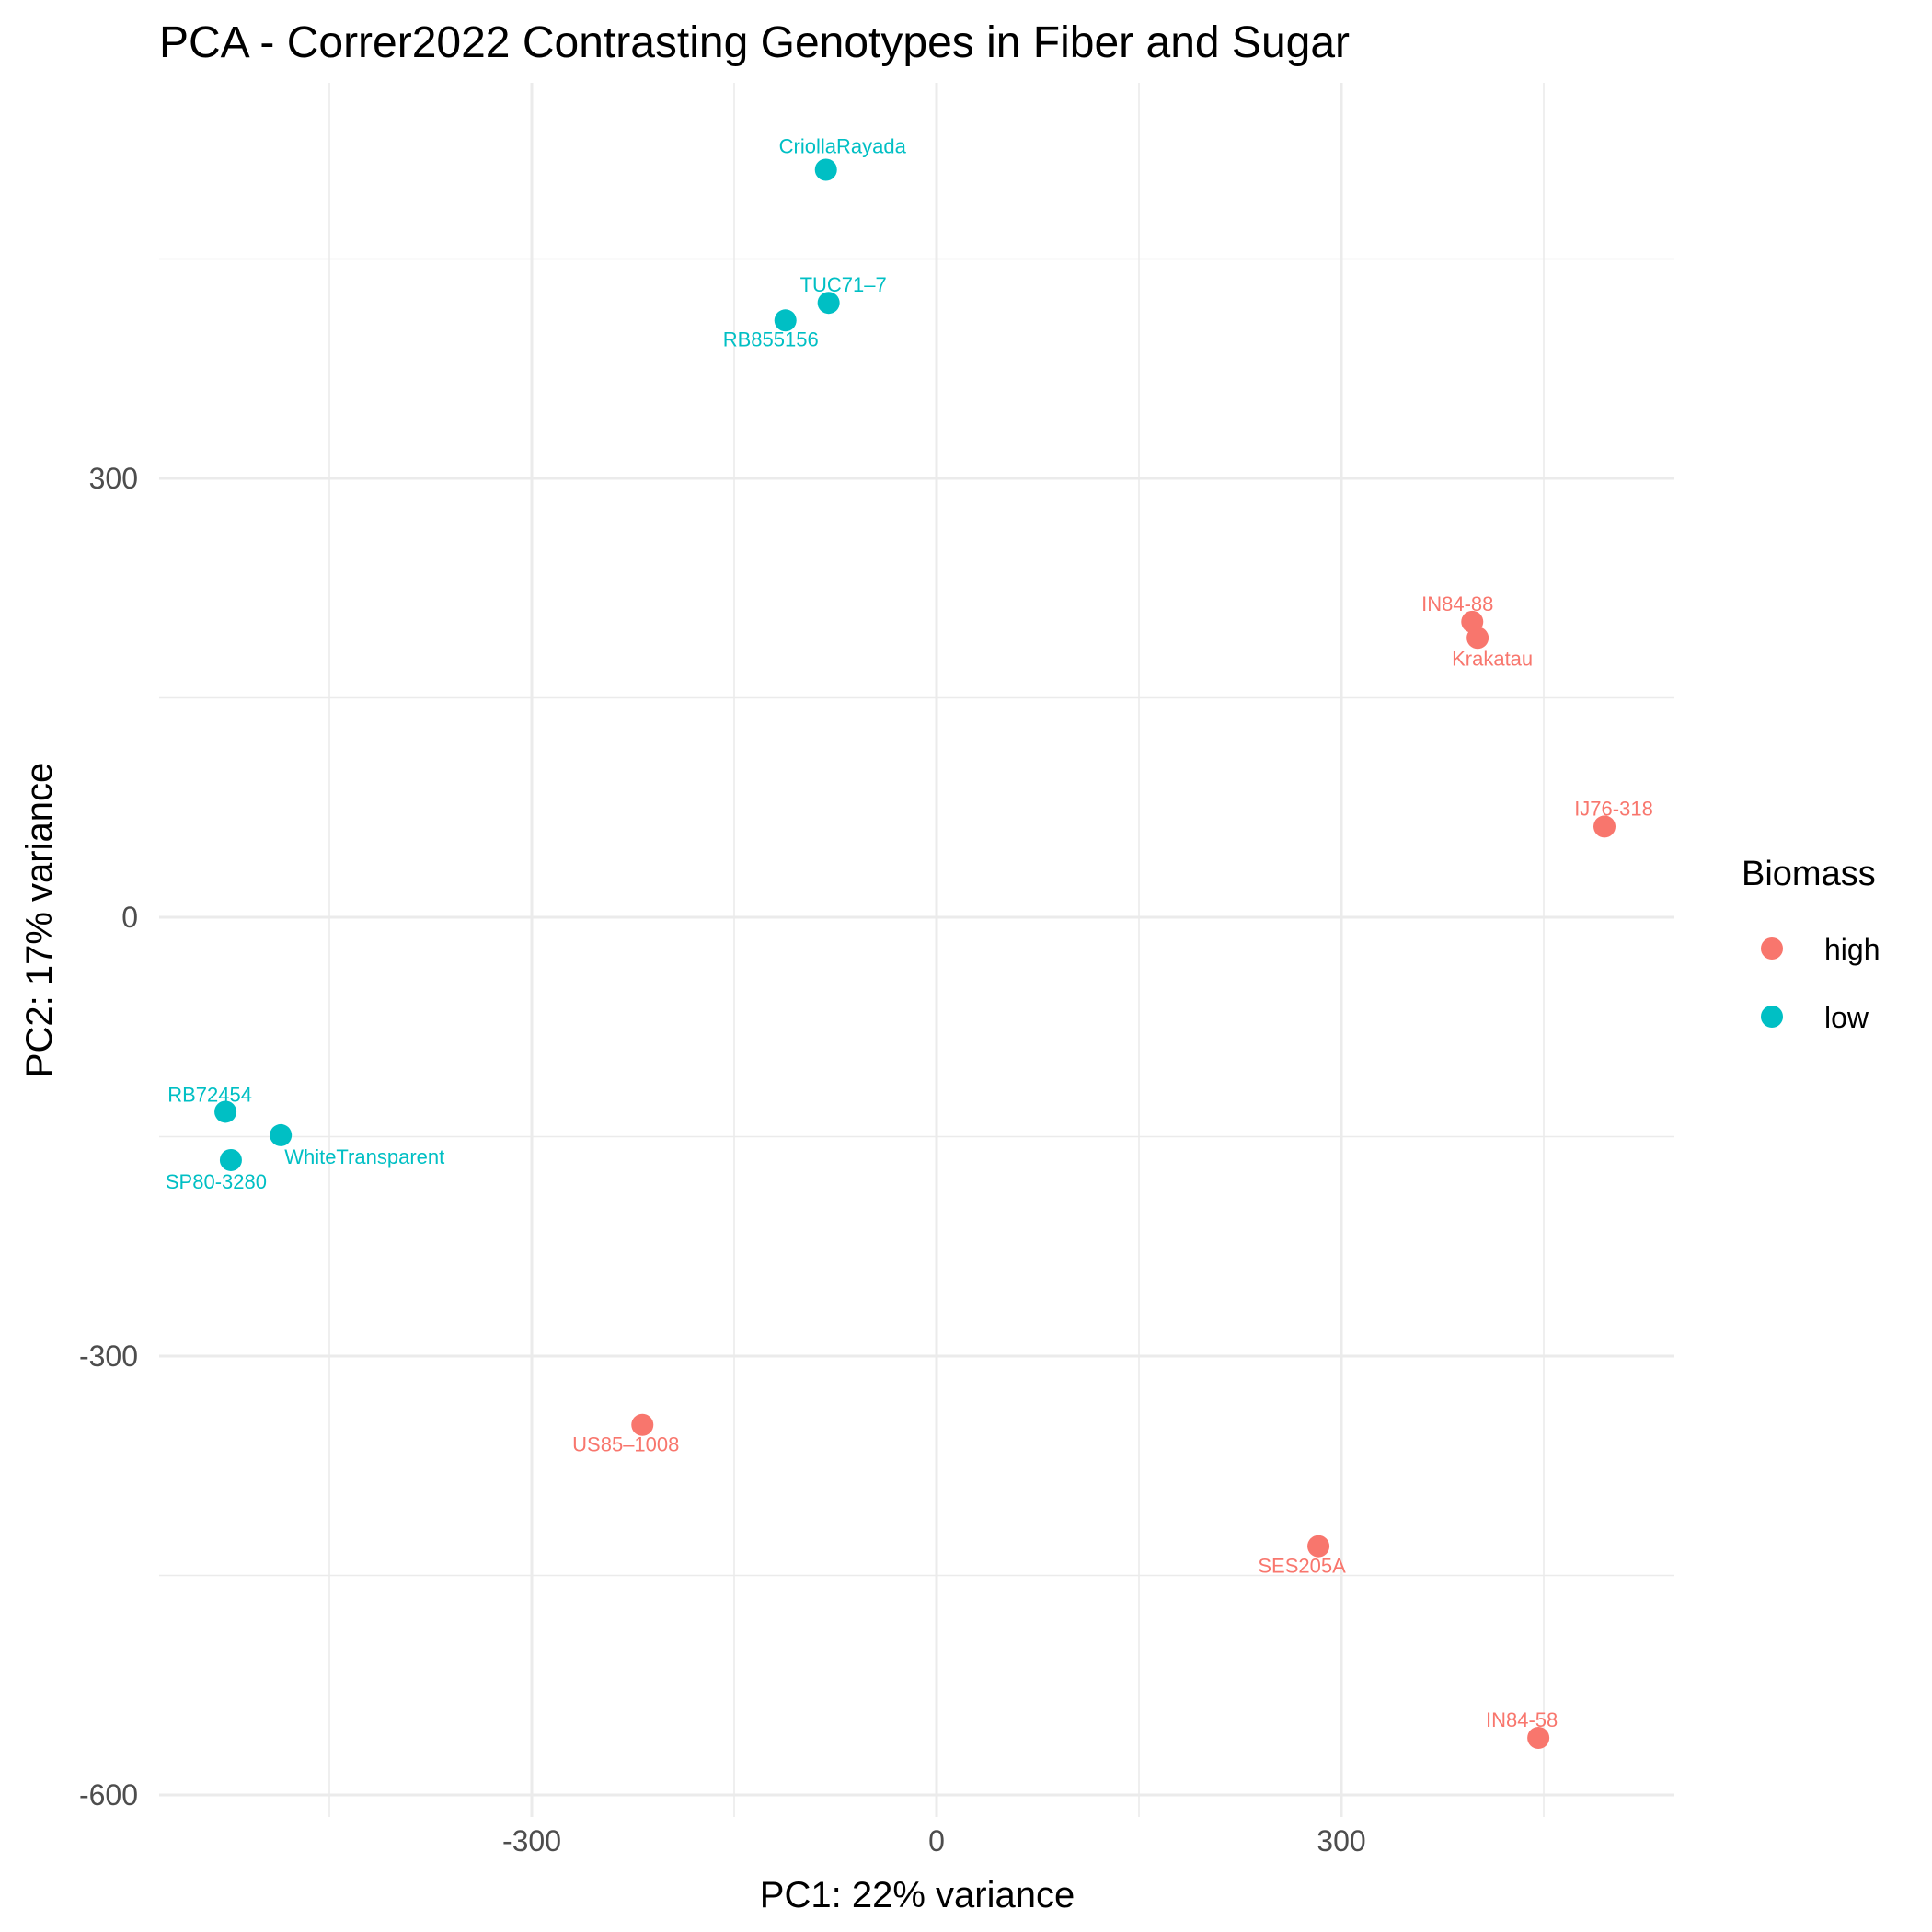 The image size is (1932, 1932). Describe the element at coordinates (1522, 1719) in the screenshot. I see `point-label: IN84-58` at that location.